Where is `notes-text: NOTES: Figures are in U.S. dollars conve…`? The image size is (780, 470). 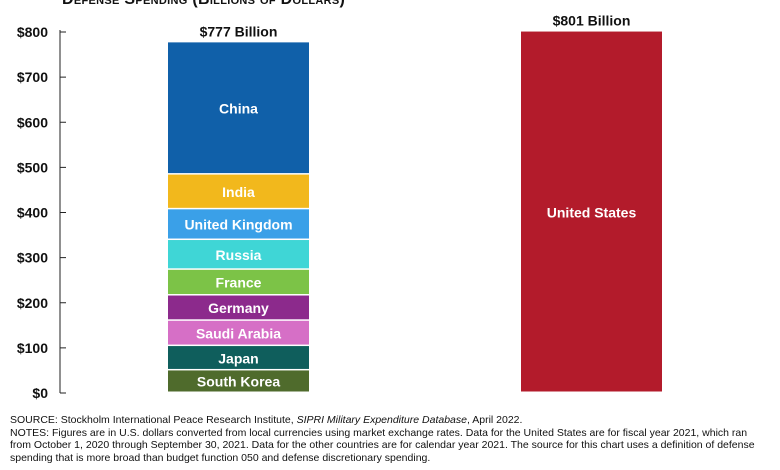 notes-text: NOTES: Figures are in U.S. dollars conve… is located at coordinates (382, 445).